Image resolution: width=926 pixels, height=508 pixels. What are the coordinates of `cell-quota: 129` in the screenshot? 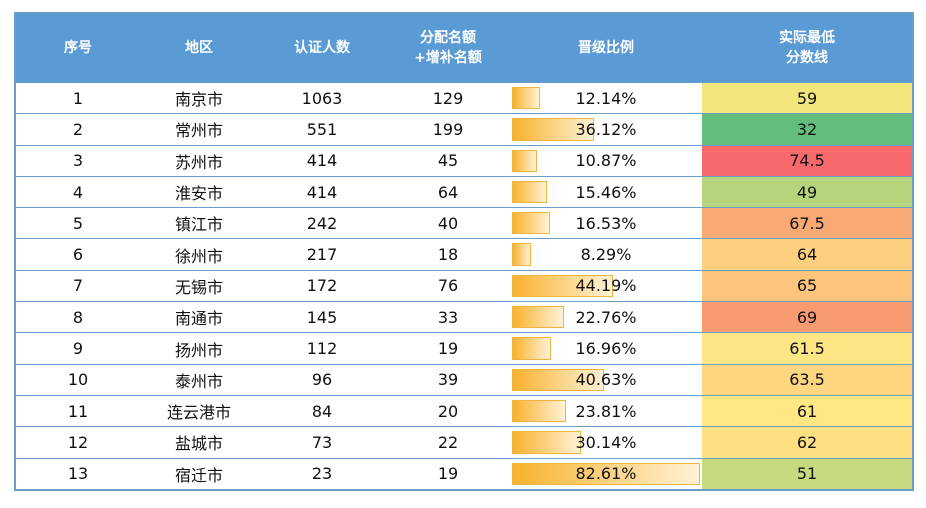 It's located at (448, 98).